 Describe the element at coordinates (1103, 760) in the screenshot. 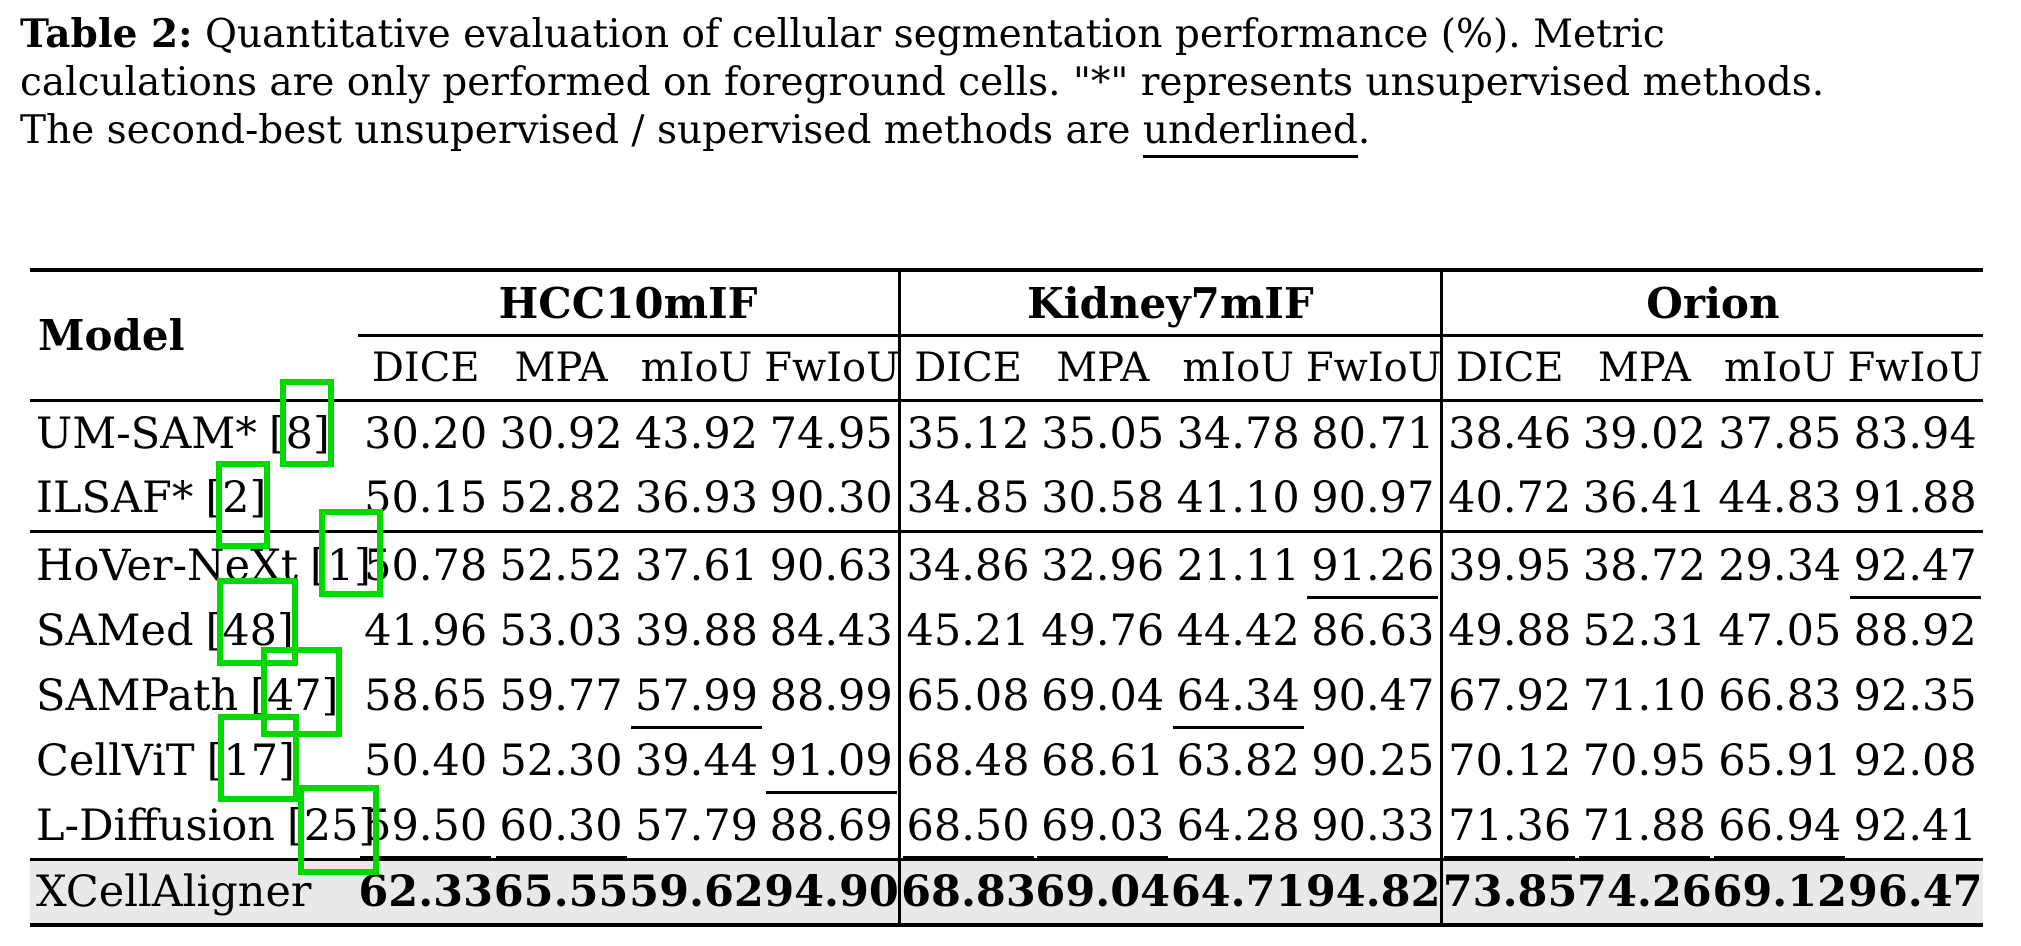

I see `value-cell: 68.61` at that location.